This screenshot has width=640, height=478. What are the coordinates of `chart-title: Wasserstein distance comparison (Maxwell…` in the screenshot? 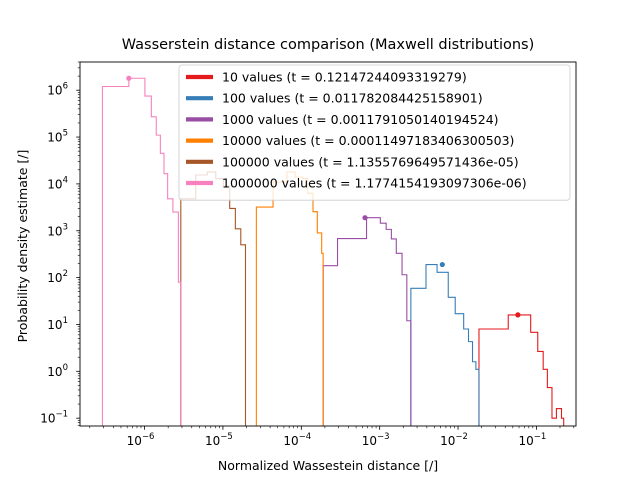 It's located at (328, 45).